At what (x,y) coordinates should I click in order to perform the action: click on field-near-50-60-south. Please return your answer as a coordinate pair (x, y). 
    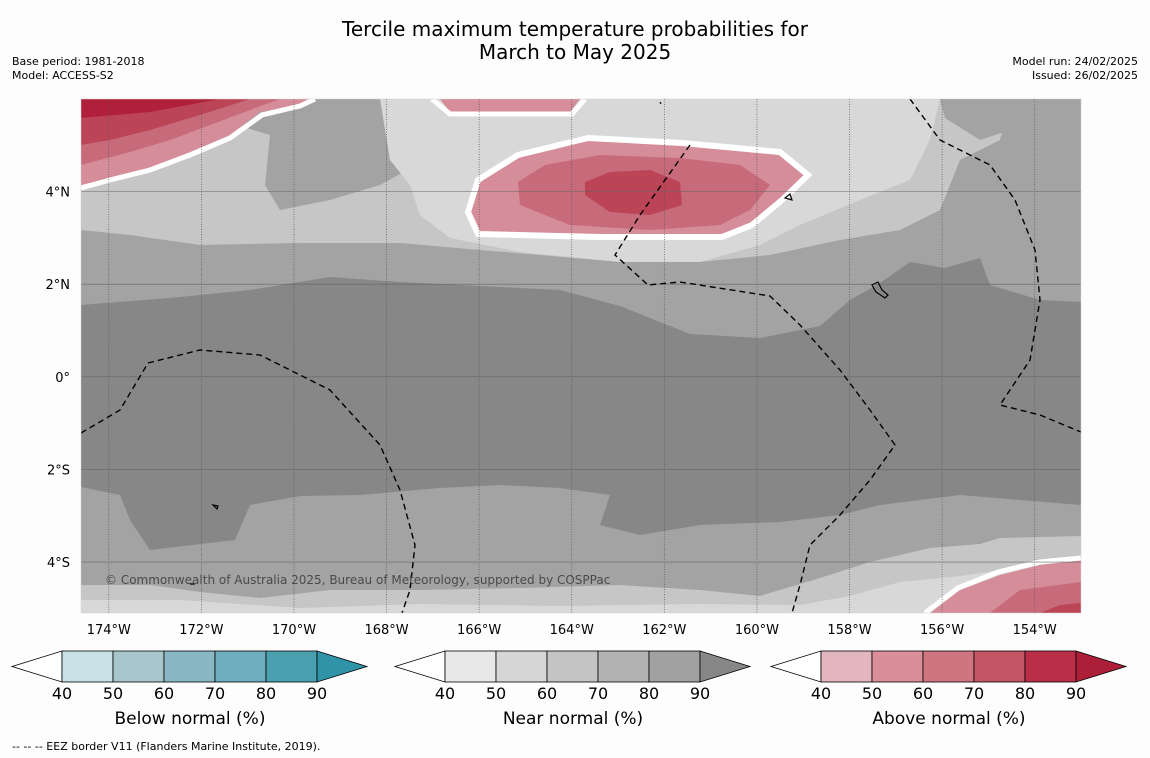
    Looking at the image, I should click on (581, 586).